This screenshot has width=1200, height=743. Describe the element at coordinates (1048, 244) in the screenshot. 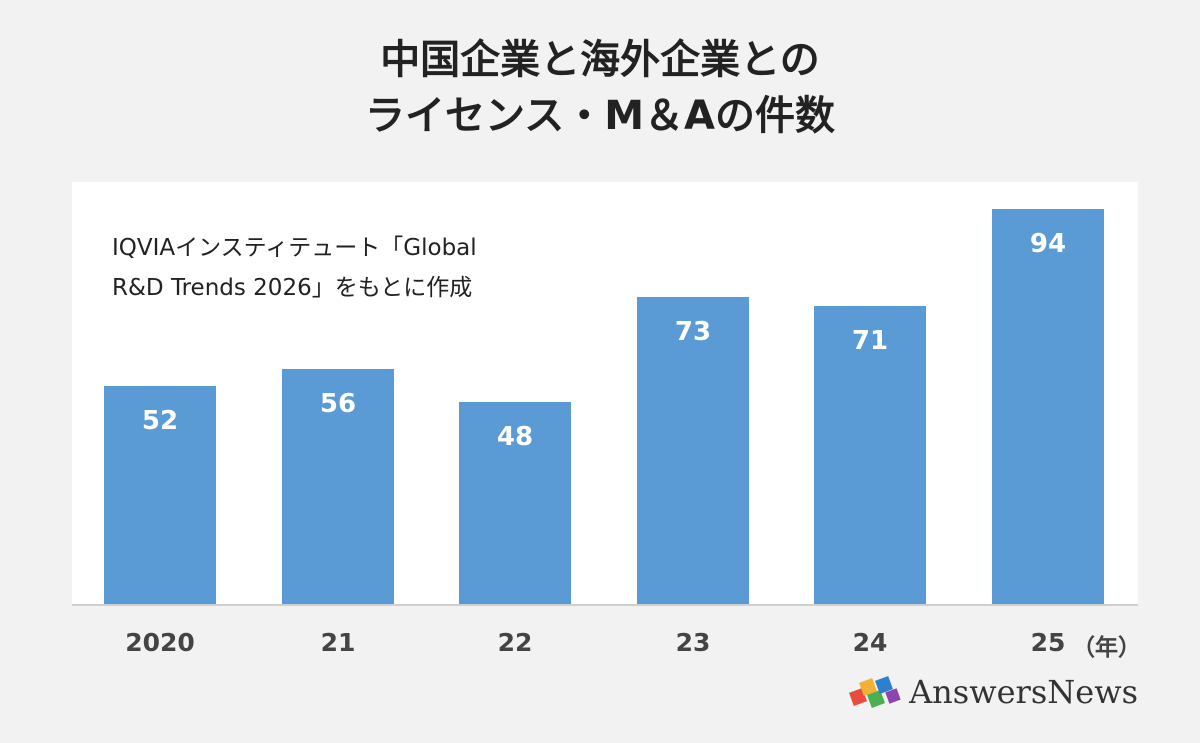

I see `bar-value-label-25: 94` at that location.